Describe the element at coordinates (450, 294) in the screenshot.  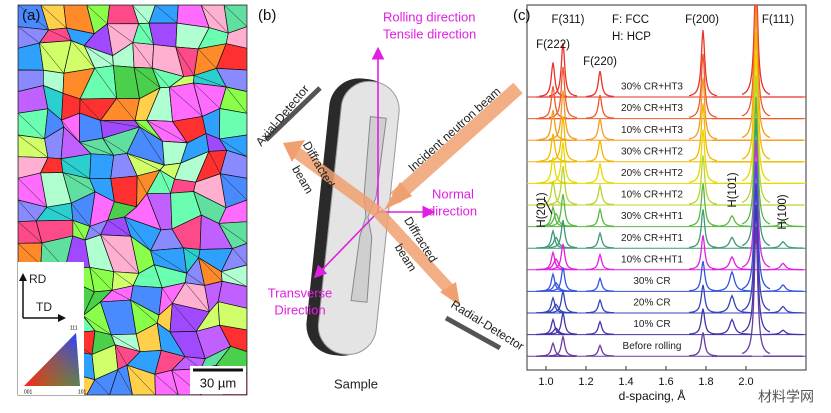
I see `diffracted-head` at that location.